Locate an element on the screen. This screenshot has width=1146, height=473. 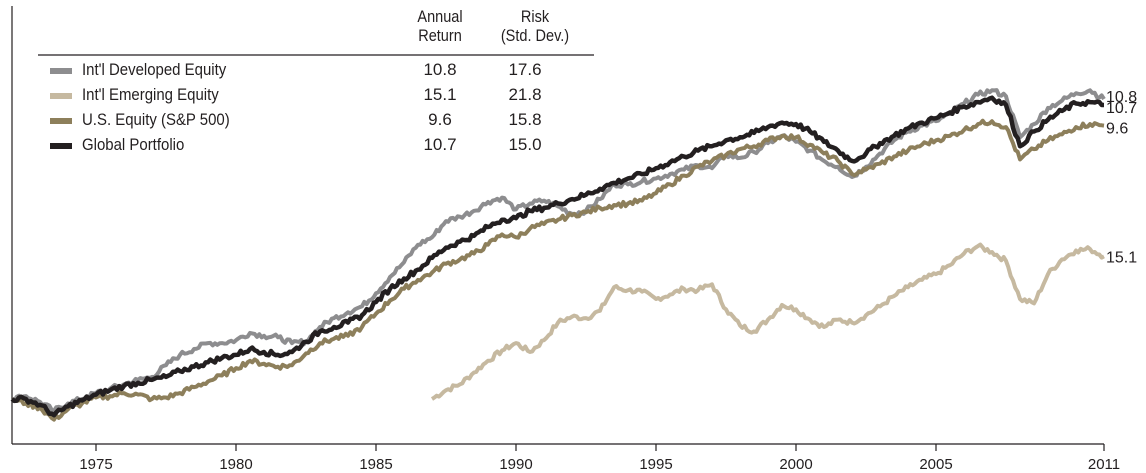
x-tick-label-1995: 1995 is located at coordinates (655, 464).